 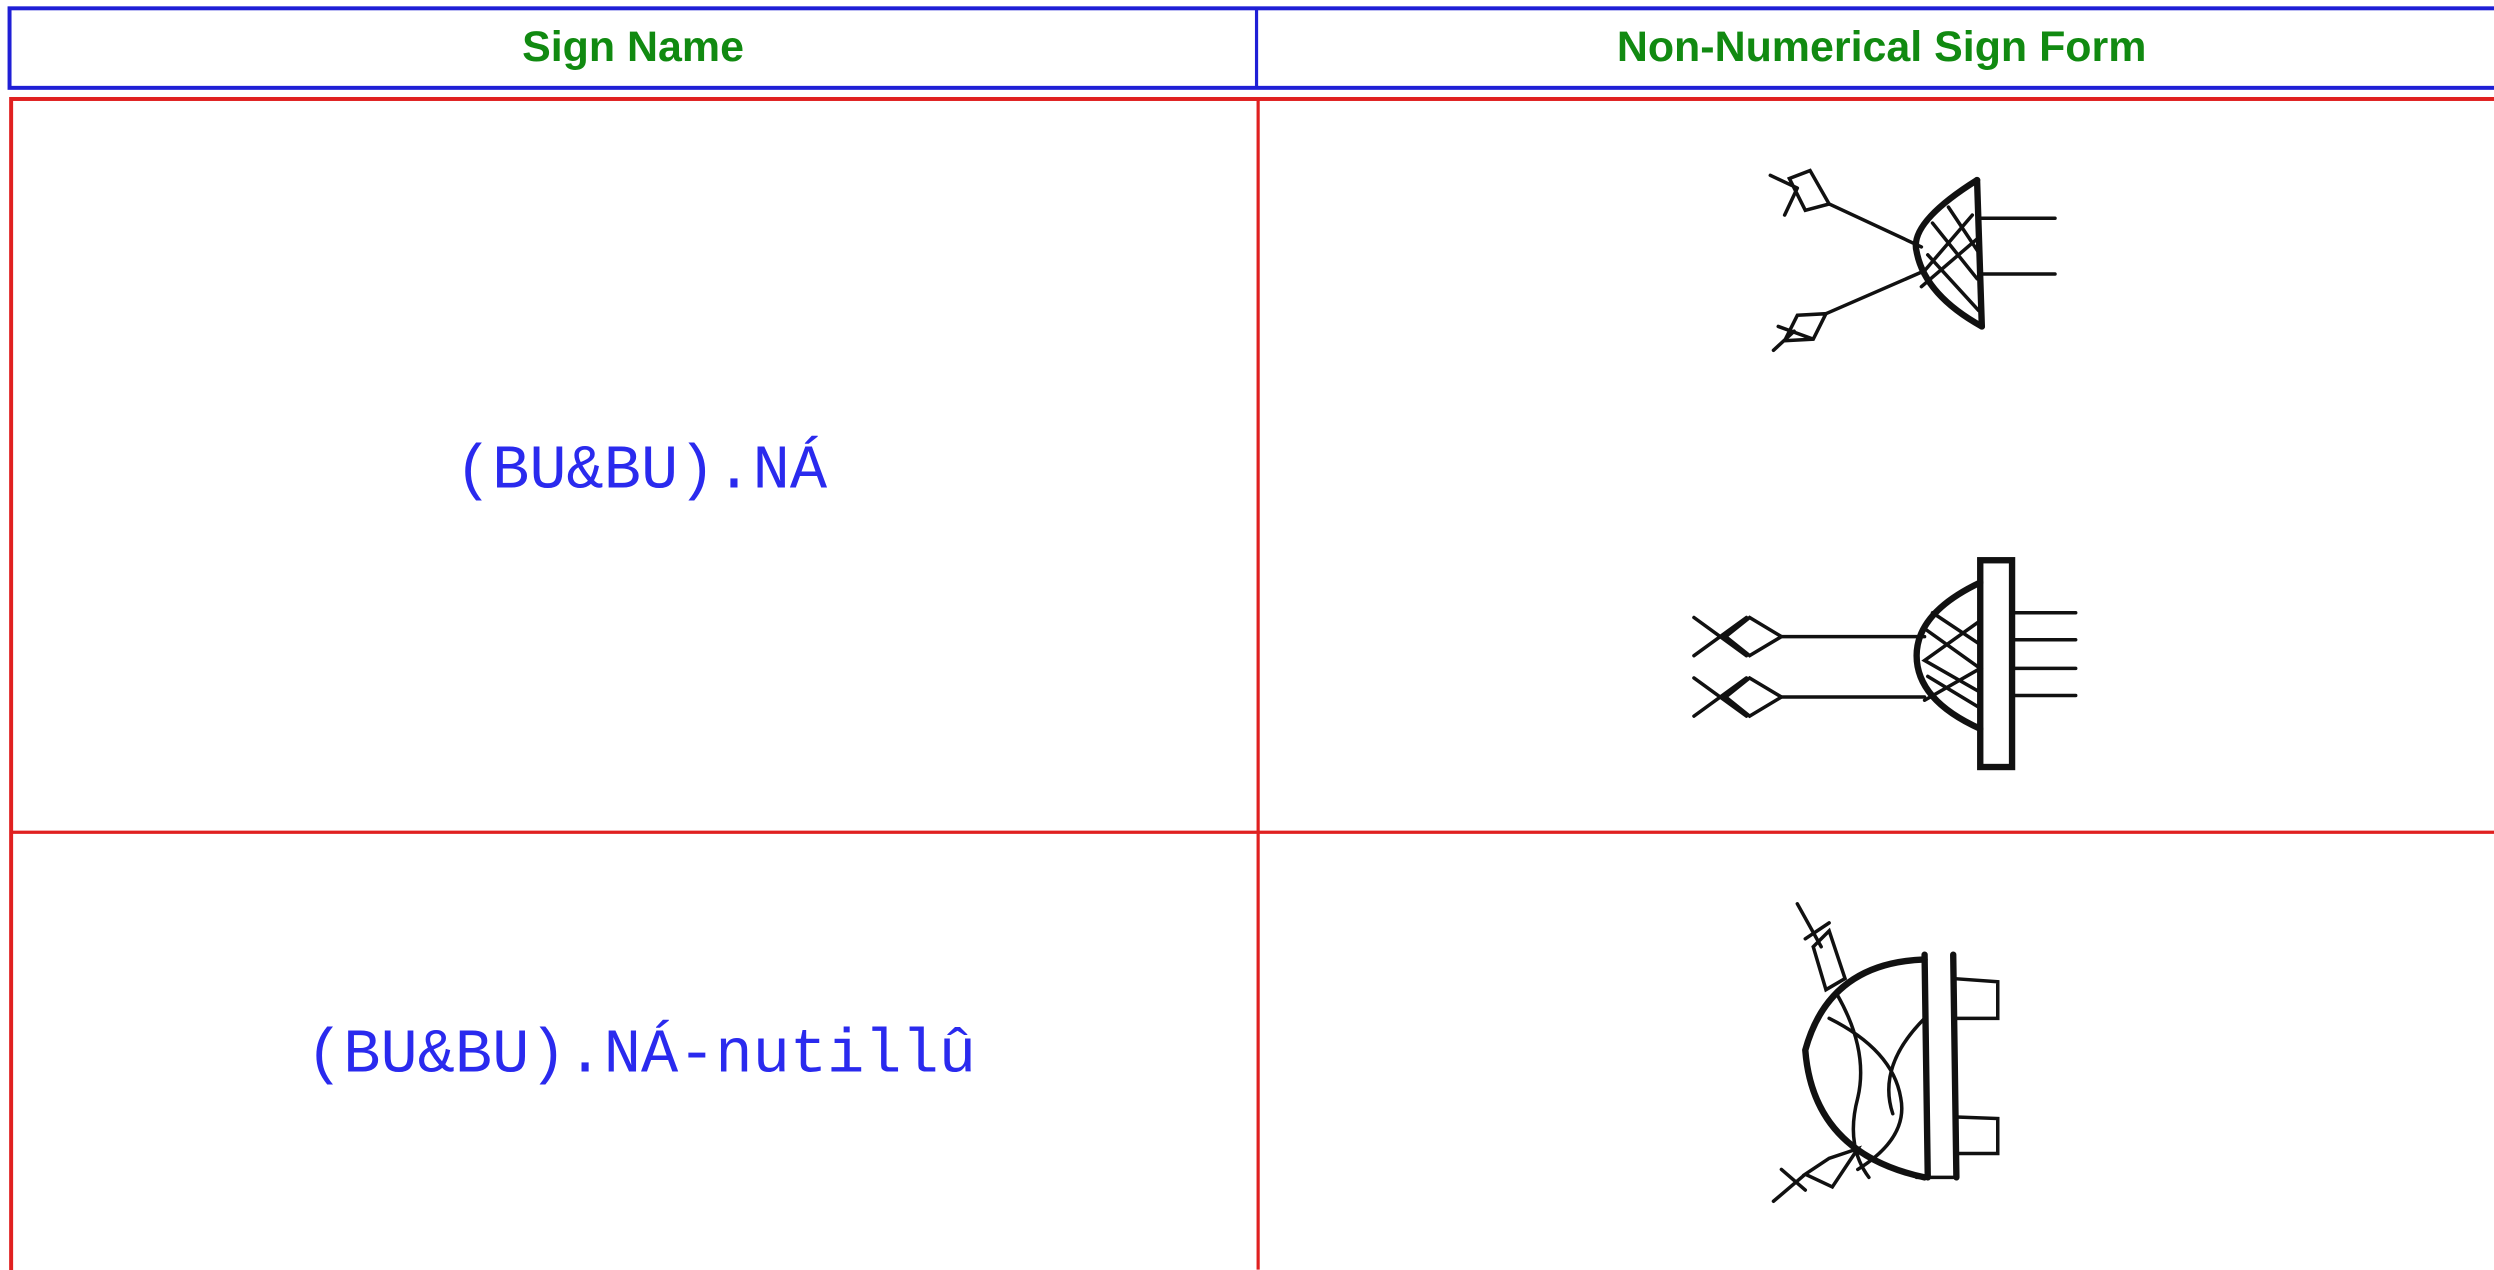 What do you see at coordinates (1882, 47) in the screenshot?
I see `header-cell: Non-Numerical Sign Form` at bounding box center [1882, 47].